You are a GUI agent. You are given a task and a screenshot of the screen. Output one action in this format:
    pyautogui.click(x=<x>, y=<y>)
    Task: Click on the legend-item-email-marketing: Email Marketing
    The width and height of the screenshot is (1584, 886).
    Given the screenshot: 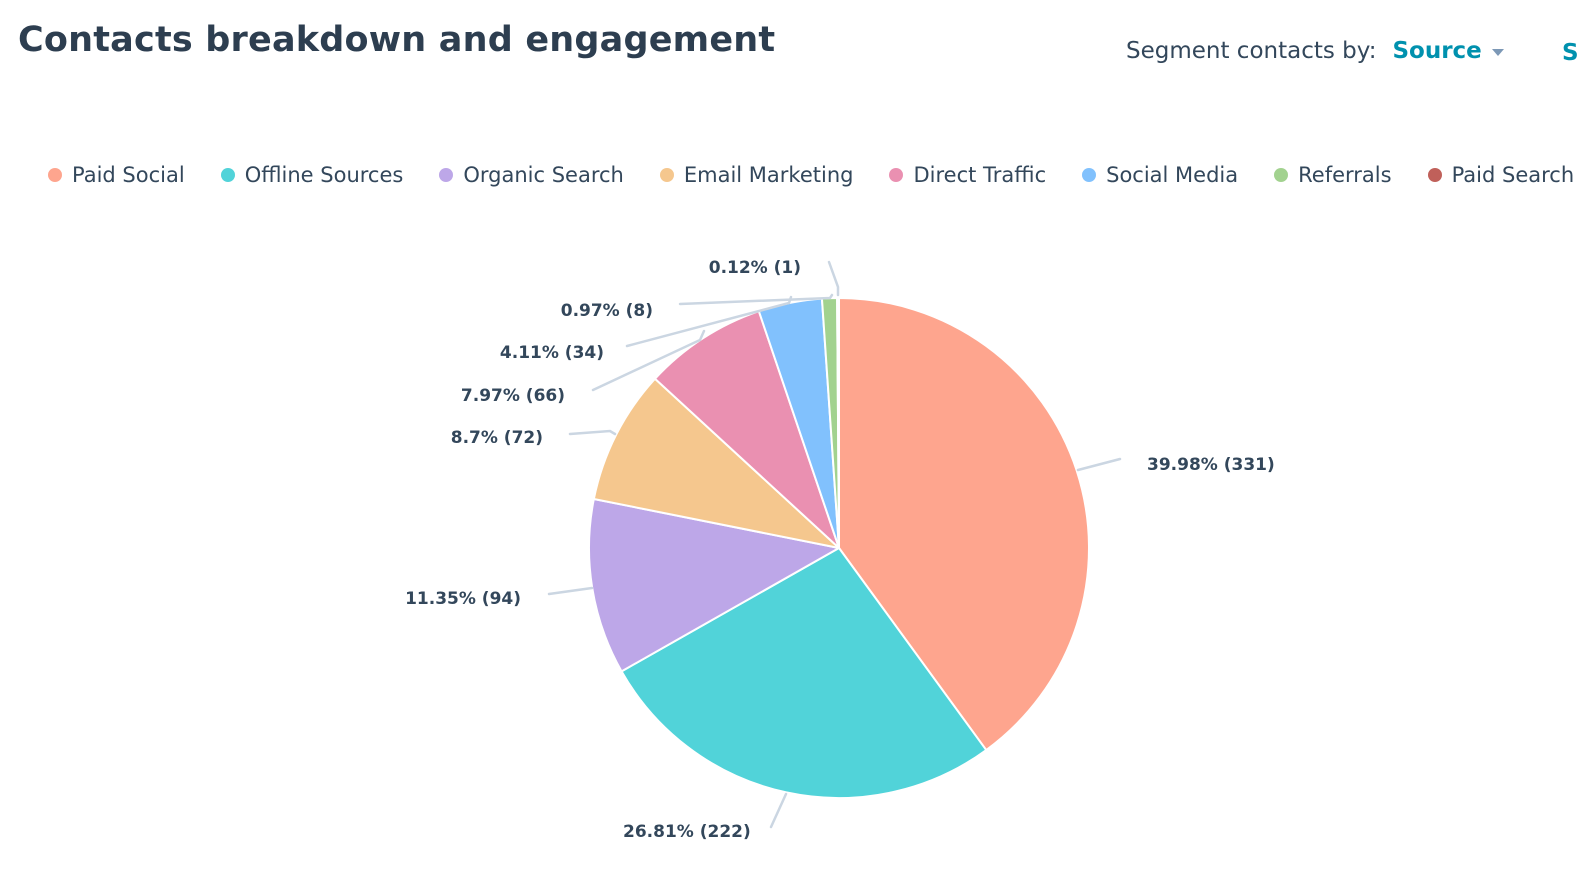 What is the action you would take?
    pyautogui.click(x=756, y=175)
    